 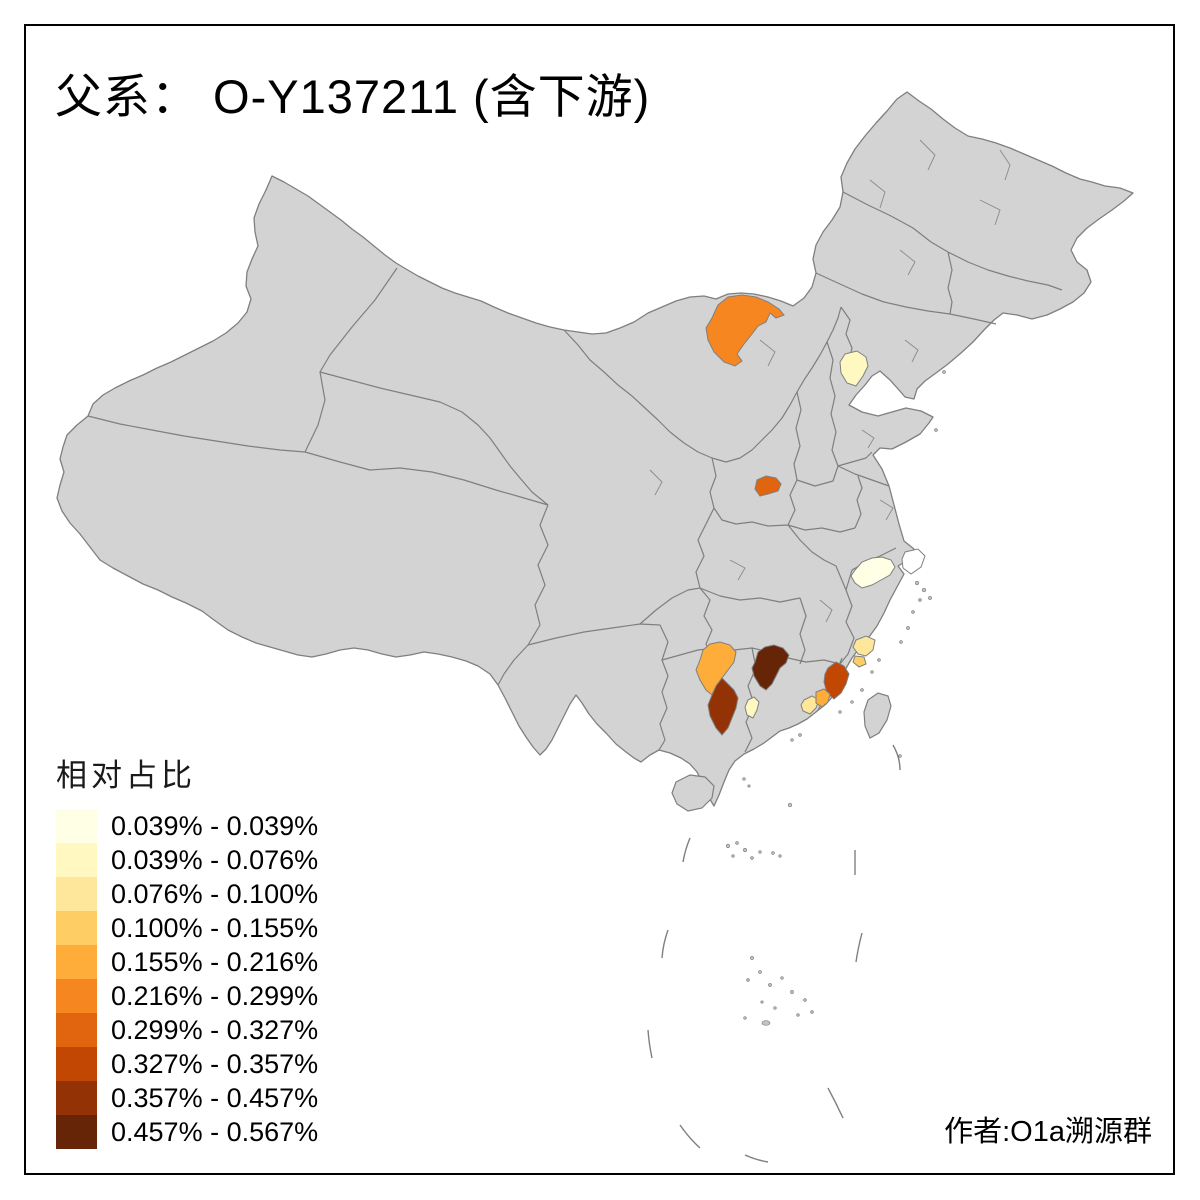 I want to click on region-west-inner-mongolia-prefecture, so click(x=745, y=330).